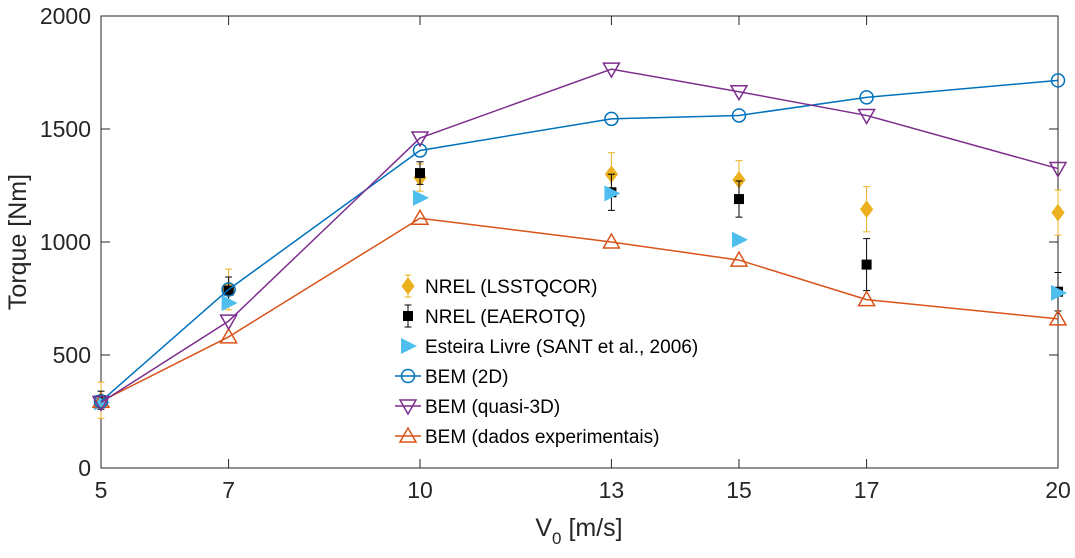 This screenshot has height=558, width=1075. Describe the element at coordinates (1058, 490) in the screenshot. I see `x-tick-label: 20` at that location.